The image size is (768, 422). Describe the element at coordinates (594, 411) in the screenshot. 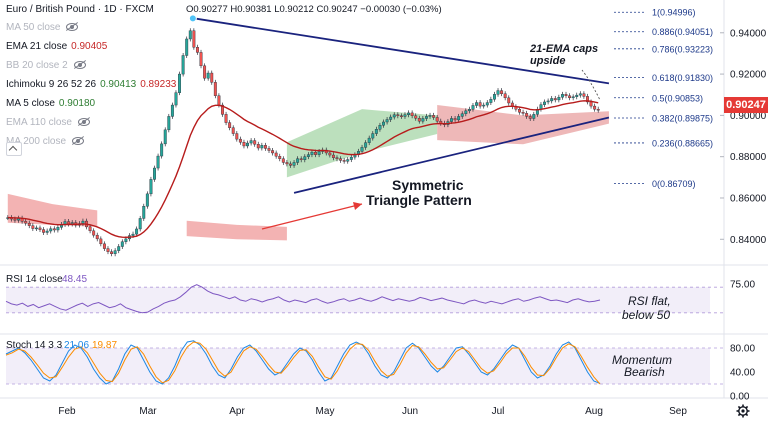

I see `x-tick-label: Aug` at that location.